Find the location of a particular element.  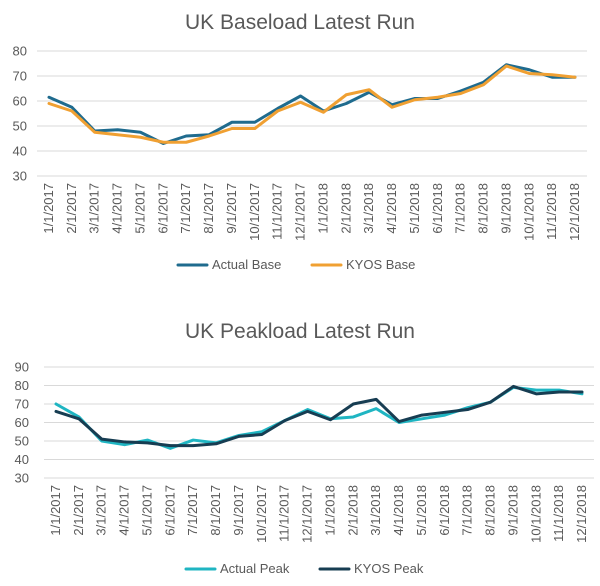

y-tick-label: 70 is located at coordinates (22, 404).